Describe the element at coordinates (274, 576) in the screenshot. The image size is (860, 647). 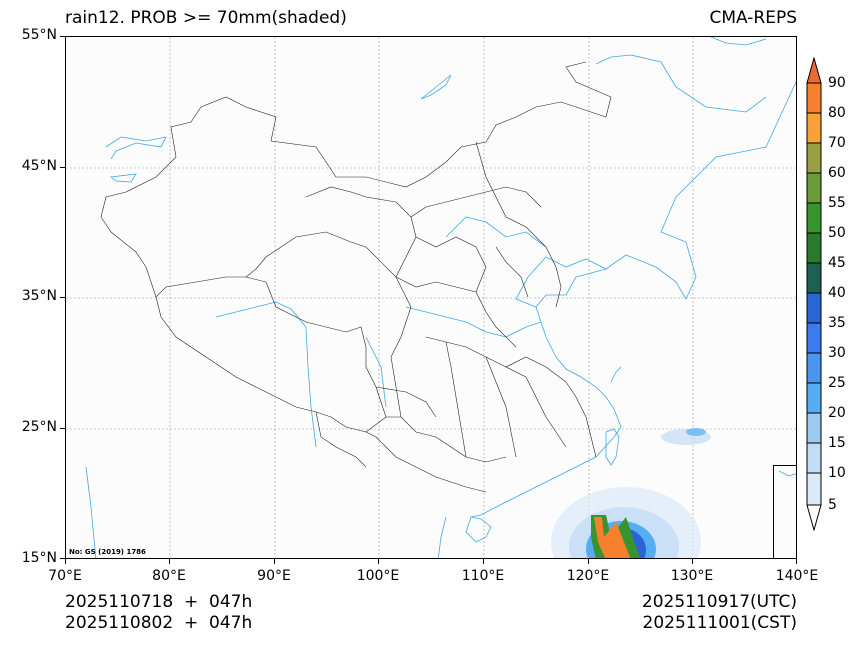
I see `x-tick-label: 90°E` at that location.